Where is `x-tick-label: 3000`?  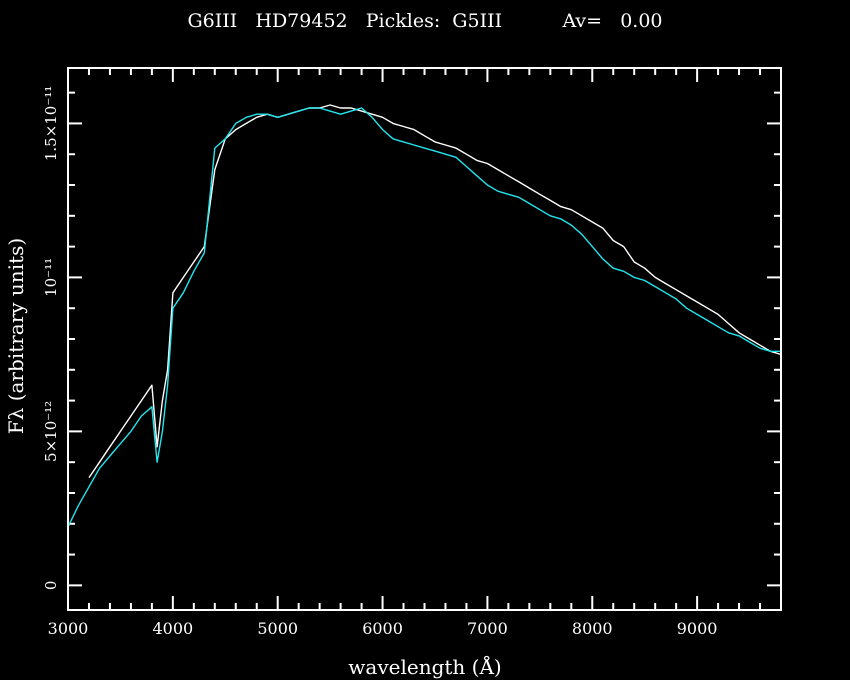 x-tick-label: 3000 is located at coordinates (68, 628).